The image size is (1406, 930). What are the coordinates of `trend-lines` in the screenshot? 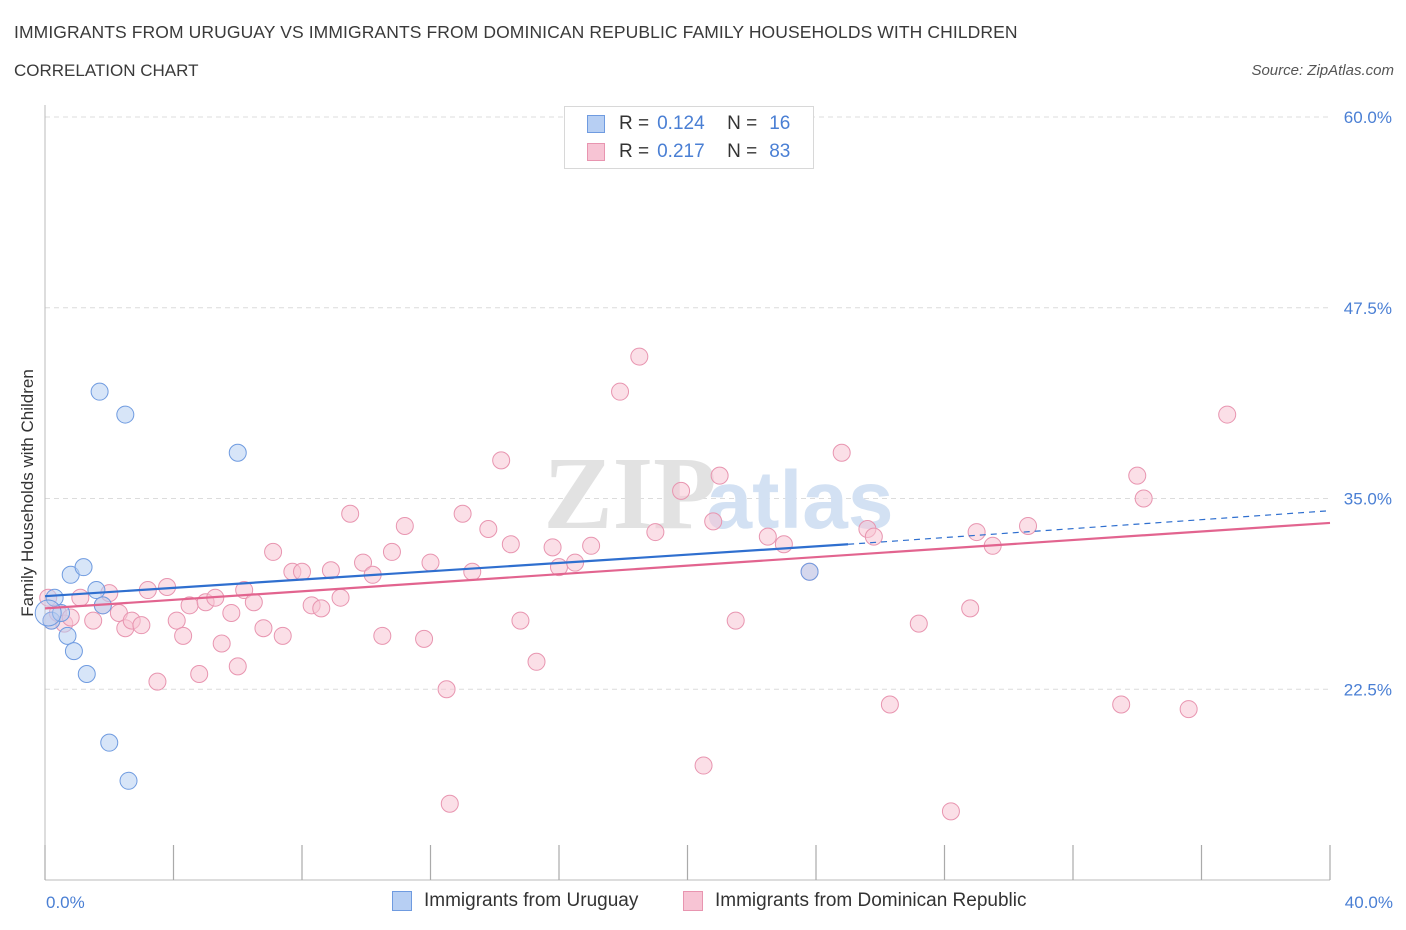 It's located at (687, 560).